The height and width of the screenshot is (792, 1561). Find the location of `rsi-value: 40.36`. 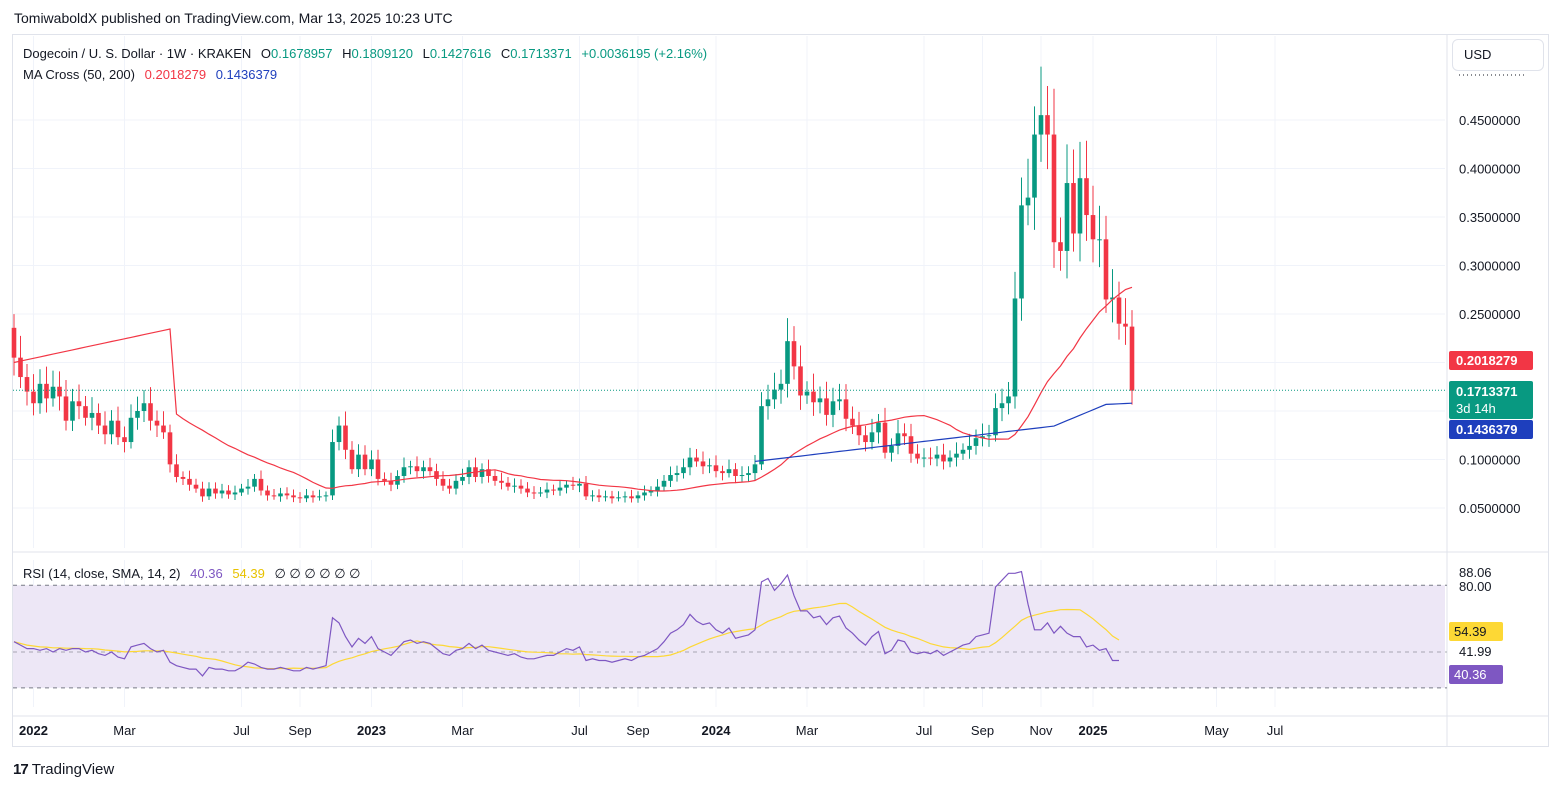

rsi-value: 40.36 is located at coordinates (206, 573).